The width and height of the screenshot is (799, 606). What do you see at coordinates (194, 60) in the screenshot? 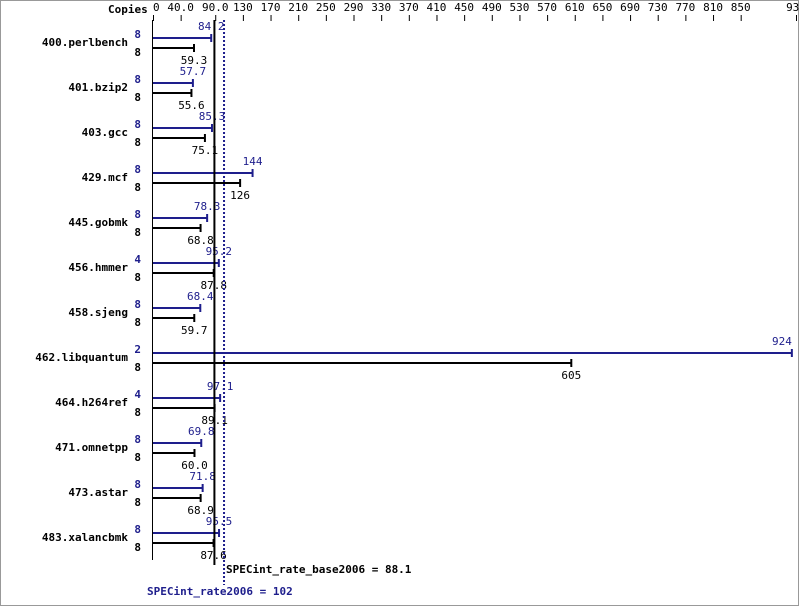
I see `value-label: 59.3` at bounding box center [194, 60].